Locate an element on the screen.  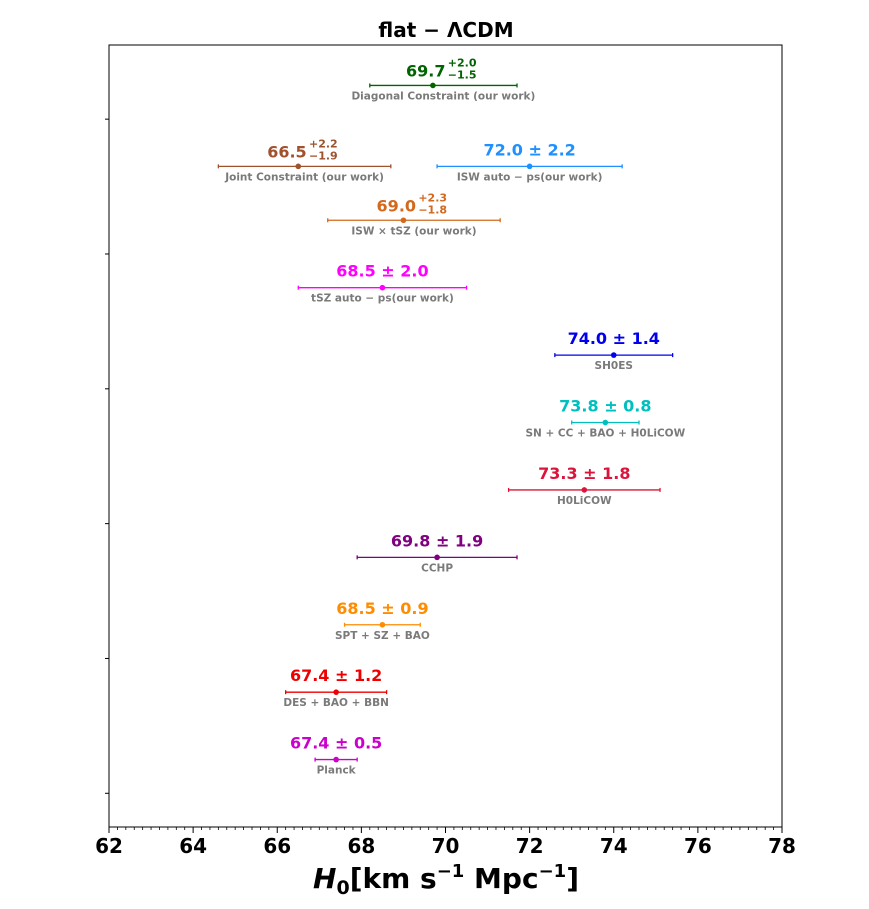
upper-error-label: +2.2 is located at coordinates (323, 143).